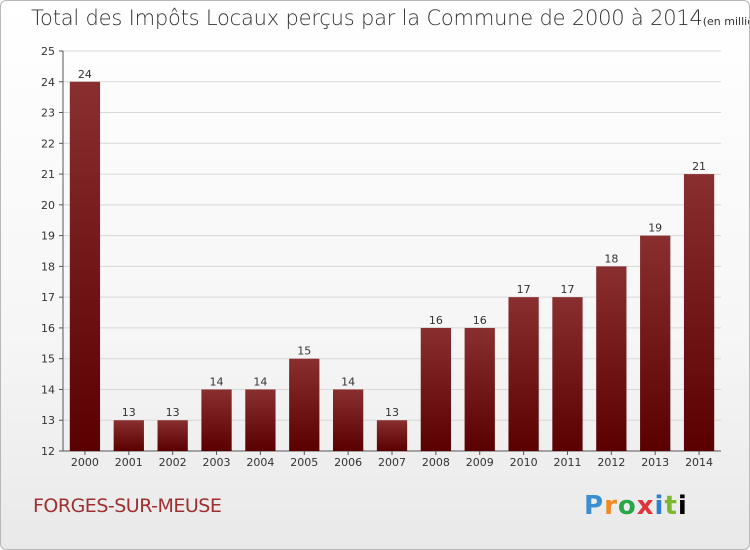 This screenshot has height=550, width=750. What do you see at coordinates (48, 389) in the screenshot?
I see `y-tick-label: 14` at bounding box center [48, 389].